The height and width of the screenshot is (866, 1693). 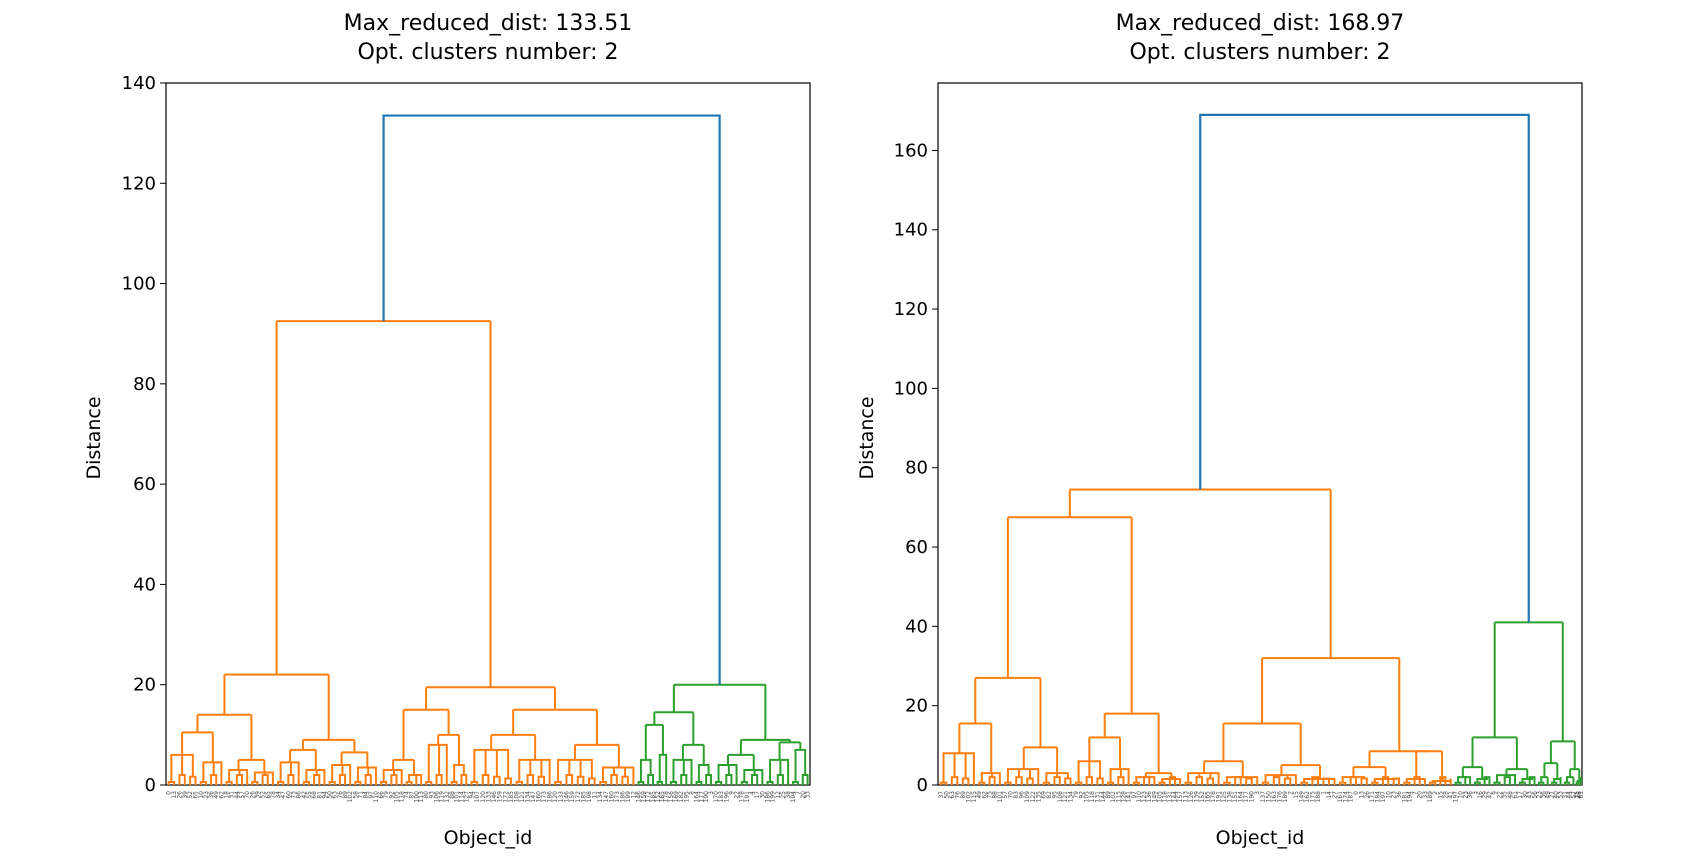 I want to click on leaf-label: 30, so click(x=1525, y=795).